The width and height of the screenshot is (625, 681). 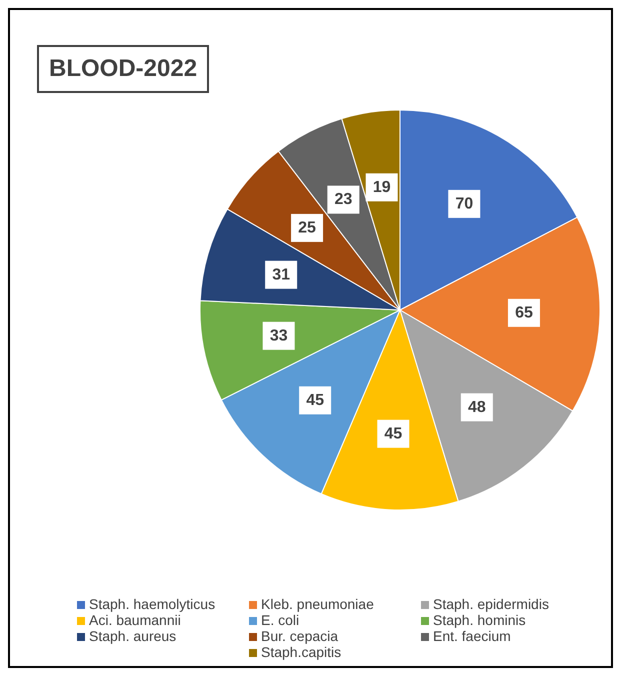 What do you see at coordinates (464, 203) in the screenshot?
I see `data-label: 70` at bounding box center [464, 203].